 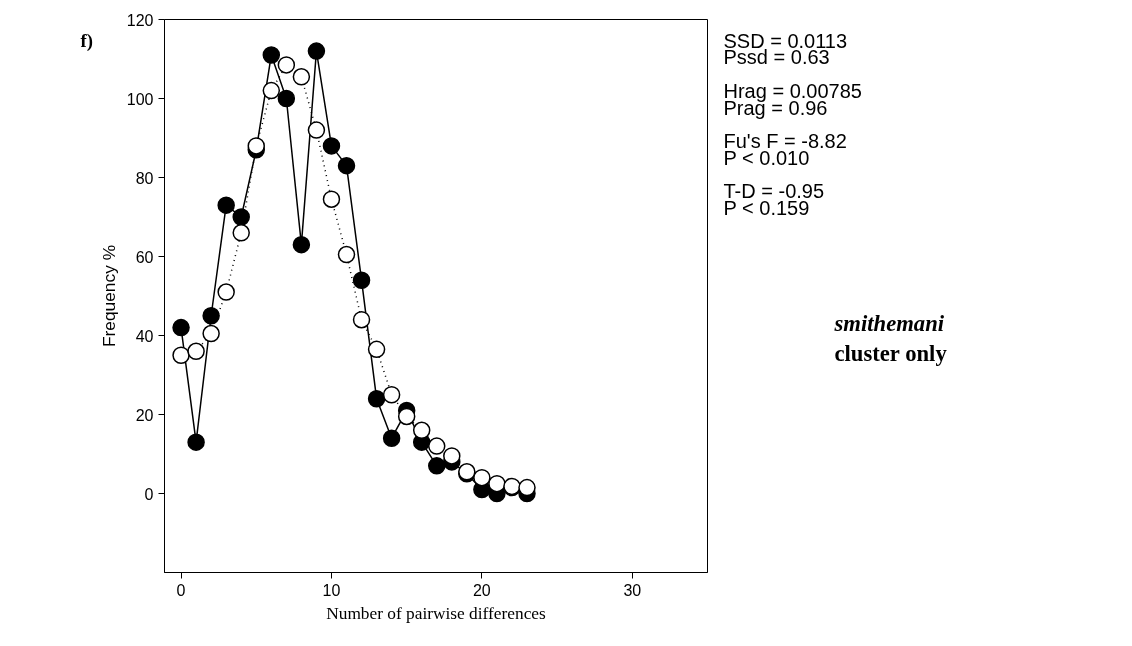 What do you see at coordinates (86, 40) in the screenshot?
I see `text: f)` at bounding box center [86, 40].